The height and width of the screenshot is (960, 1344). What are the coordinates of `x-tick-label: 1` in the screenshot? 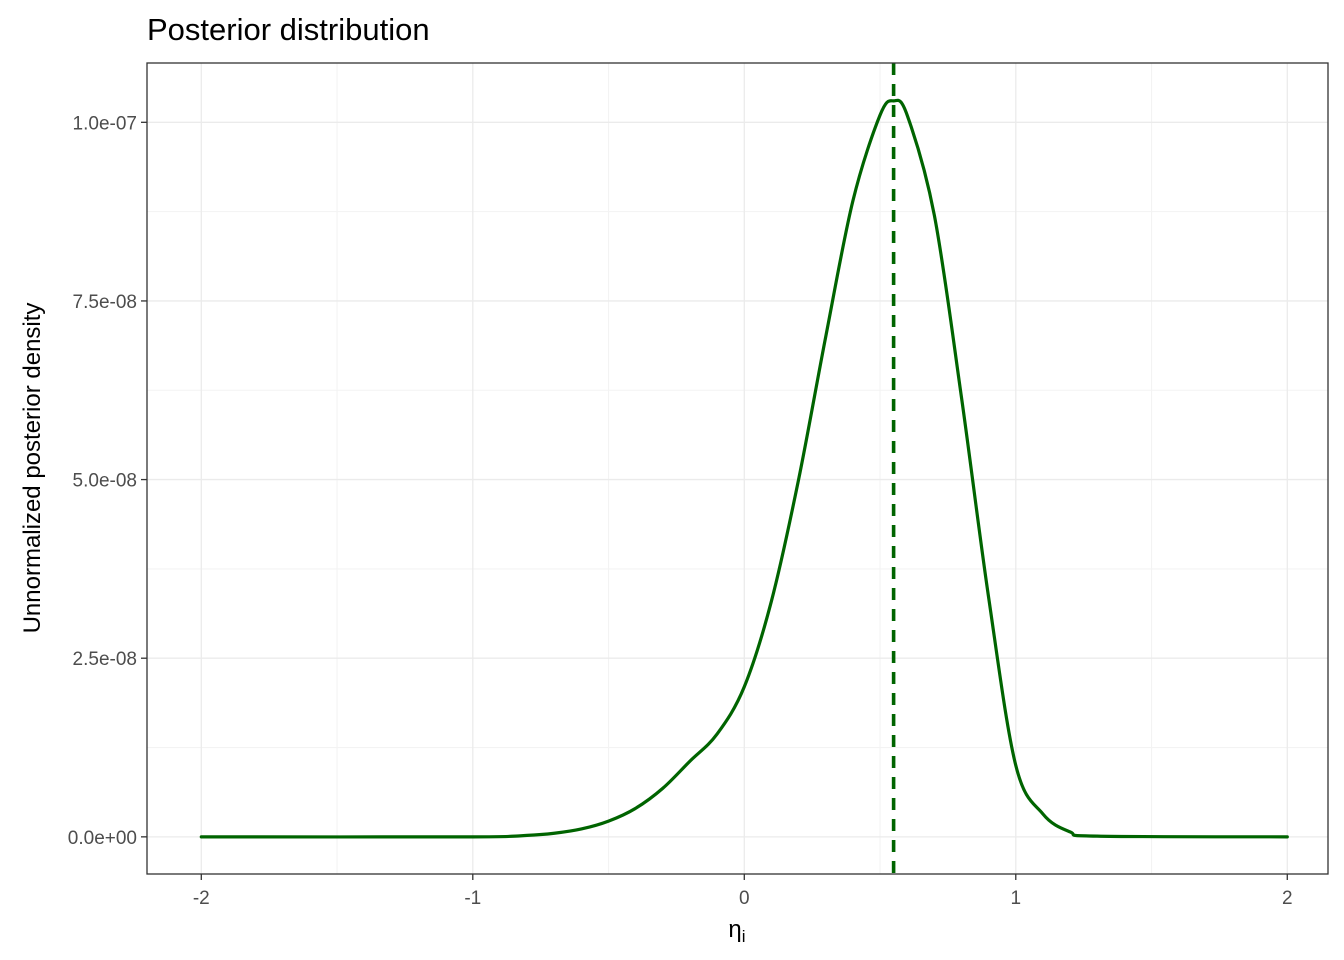 It's located at (1015, 898).